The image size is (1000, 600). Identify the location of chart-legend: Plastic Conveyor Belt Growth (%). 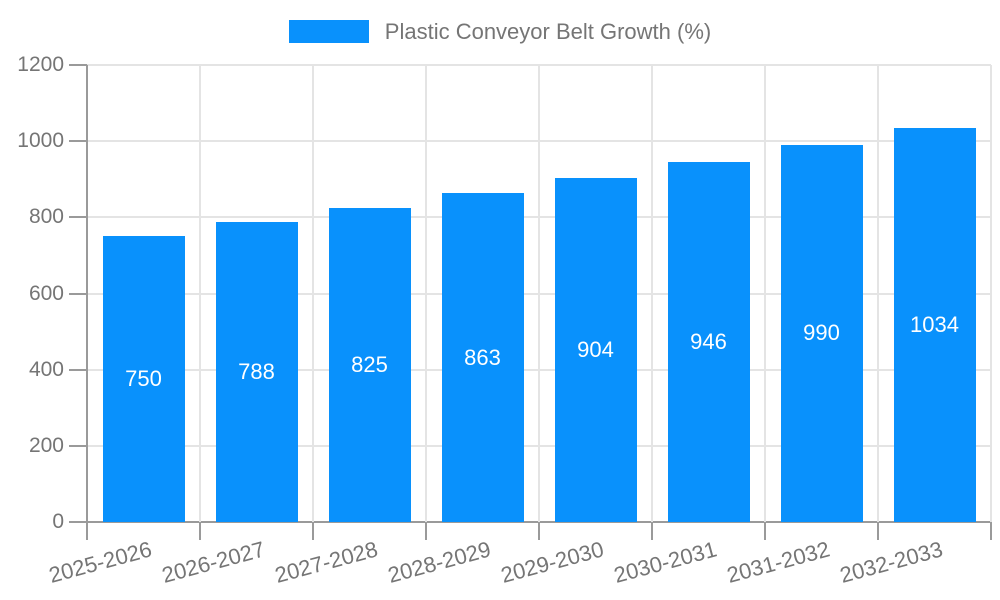
(500, 31).